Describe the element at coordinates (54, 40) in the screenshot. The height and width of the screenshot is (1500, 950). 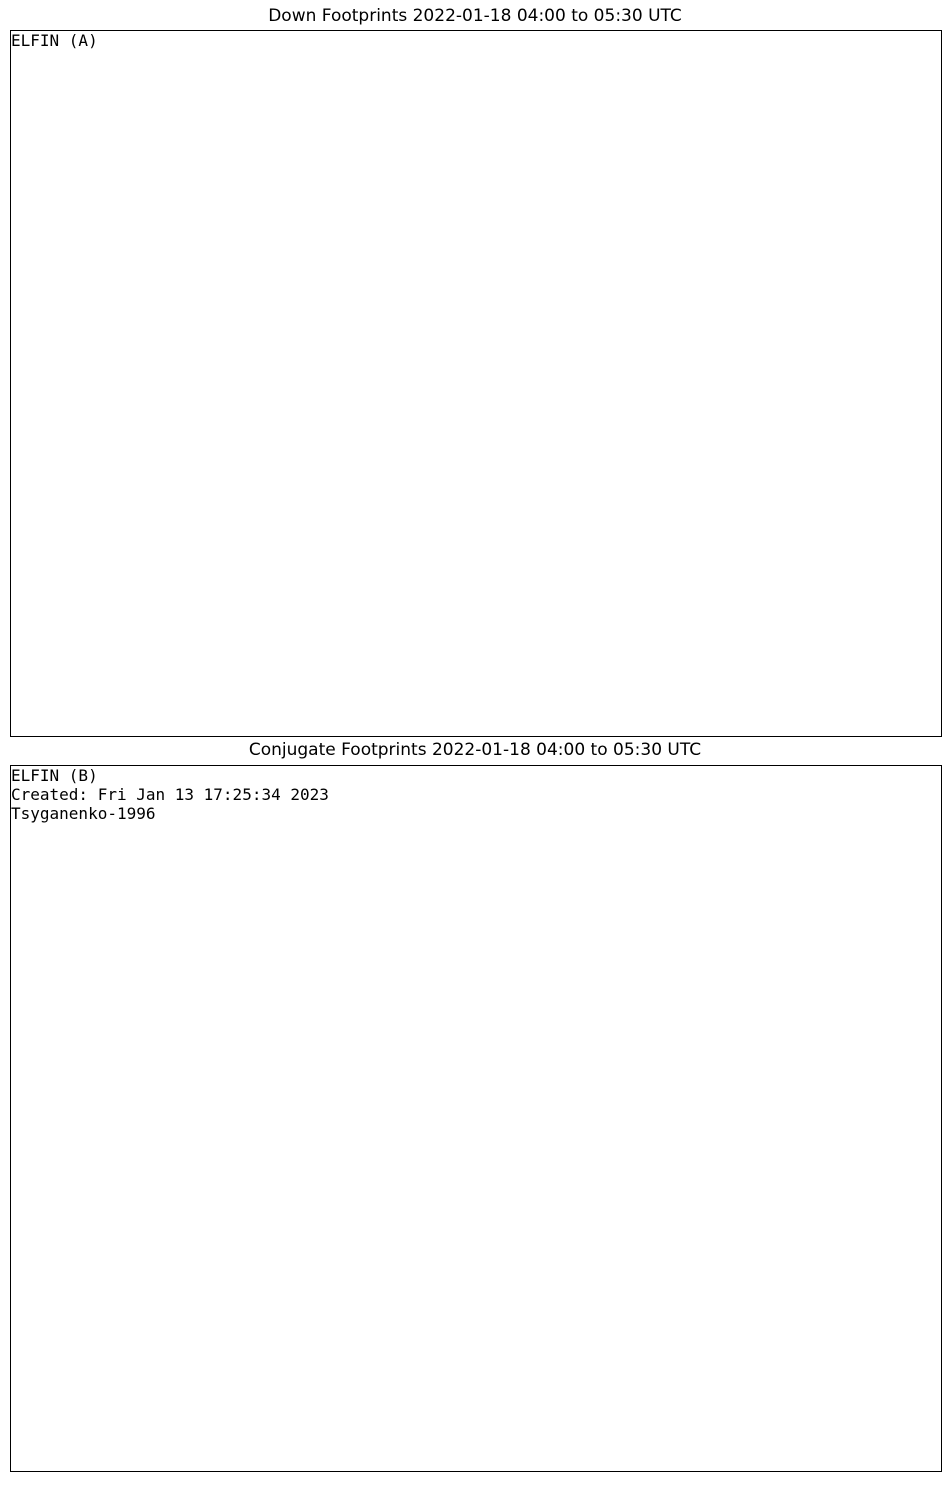
I see `elfin-a: ELFIN (A)` at that location.